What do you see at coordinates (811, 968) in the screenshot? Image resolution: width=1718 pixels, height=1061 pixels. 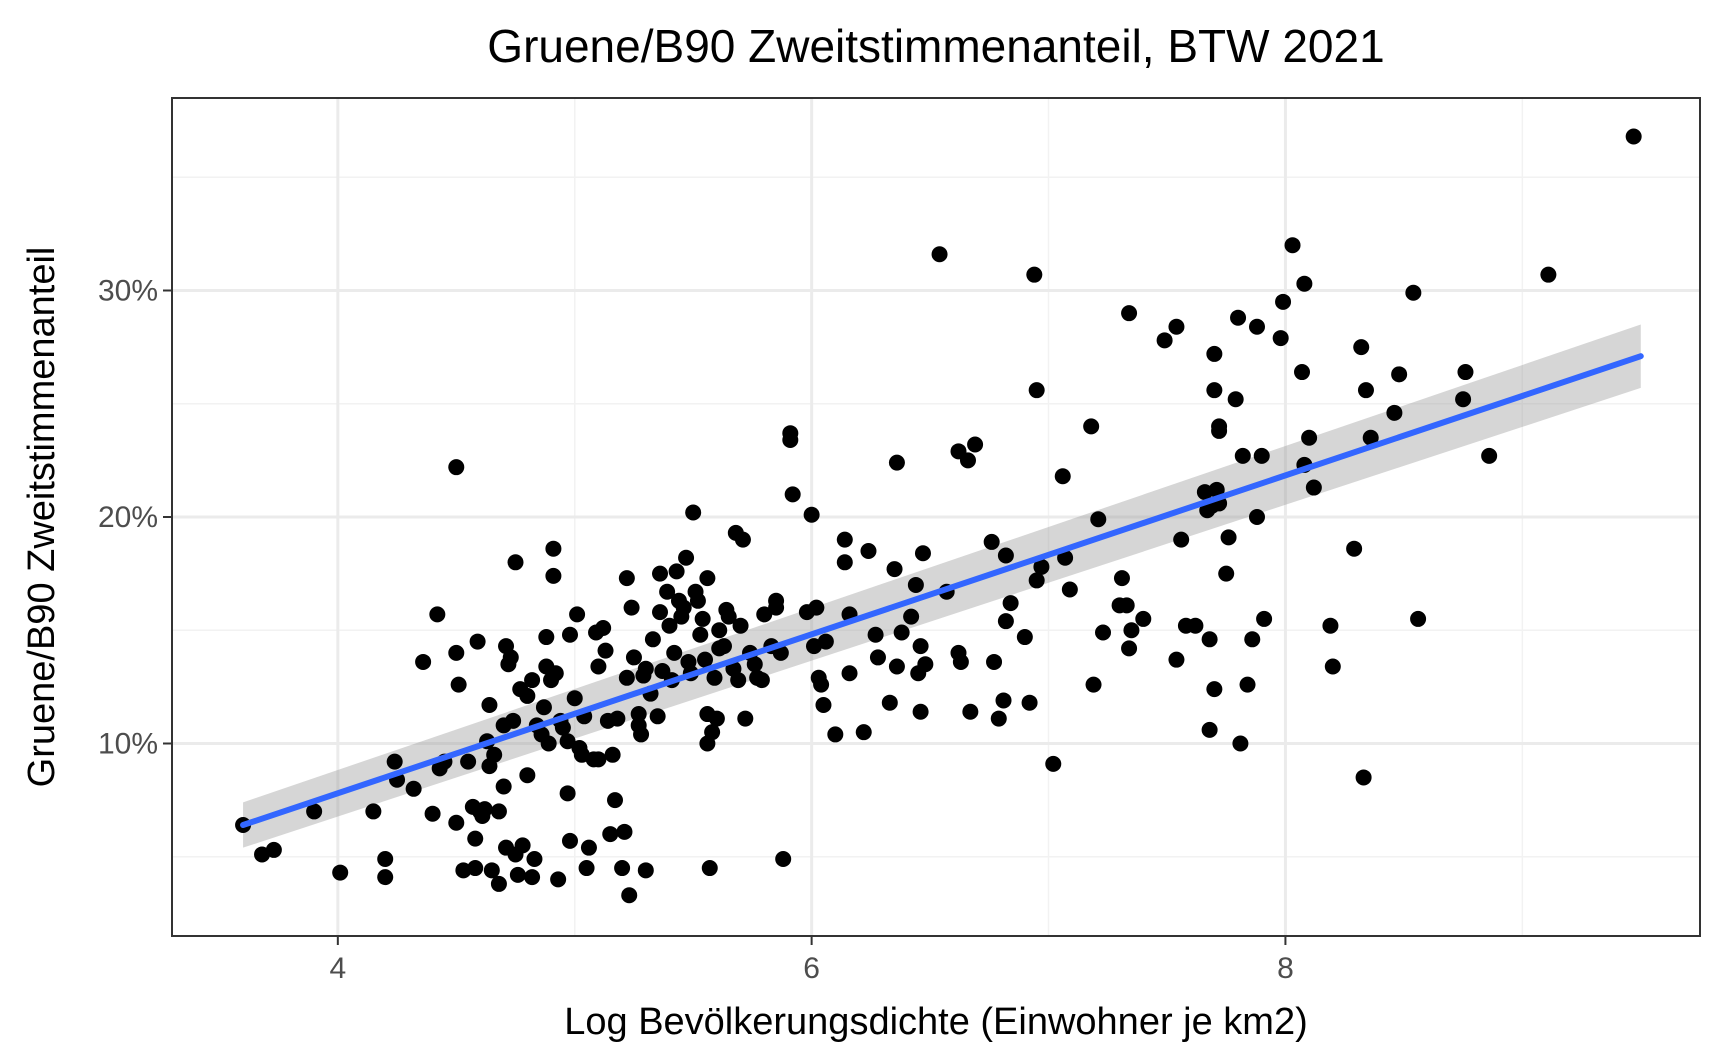 I see `x-tick-label: 6` at bounding box center [811, 968].